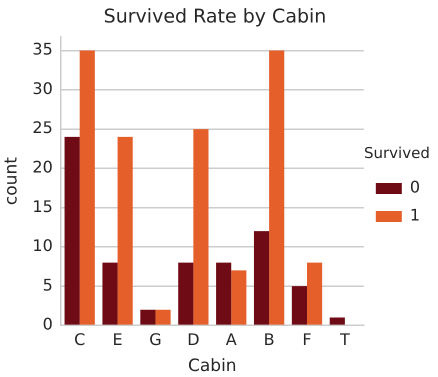  Describe the element at coordinates (42, 128) in the screenshot. I see `y-tick-label: 25` at that location.